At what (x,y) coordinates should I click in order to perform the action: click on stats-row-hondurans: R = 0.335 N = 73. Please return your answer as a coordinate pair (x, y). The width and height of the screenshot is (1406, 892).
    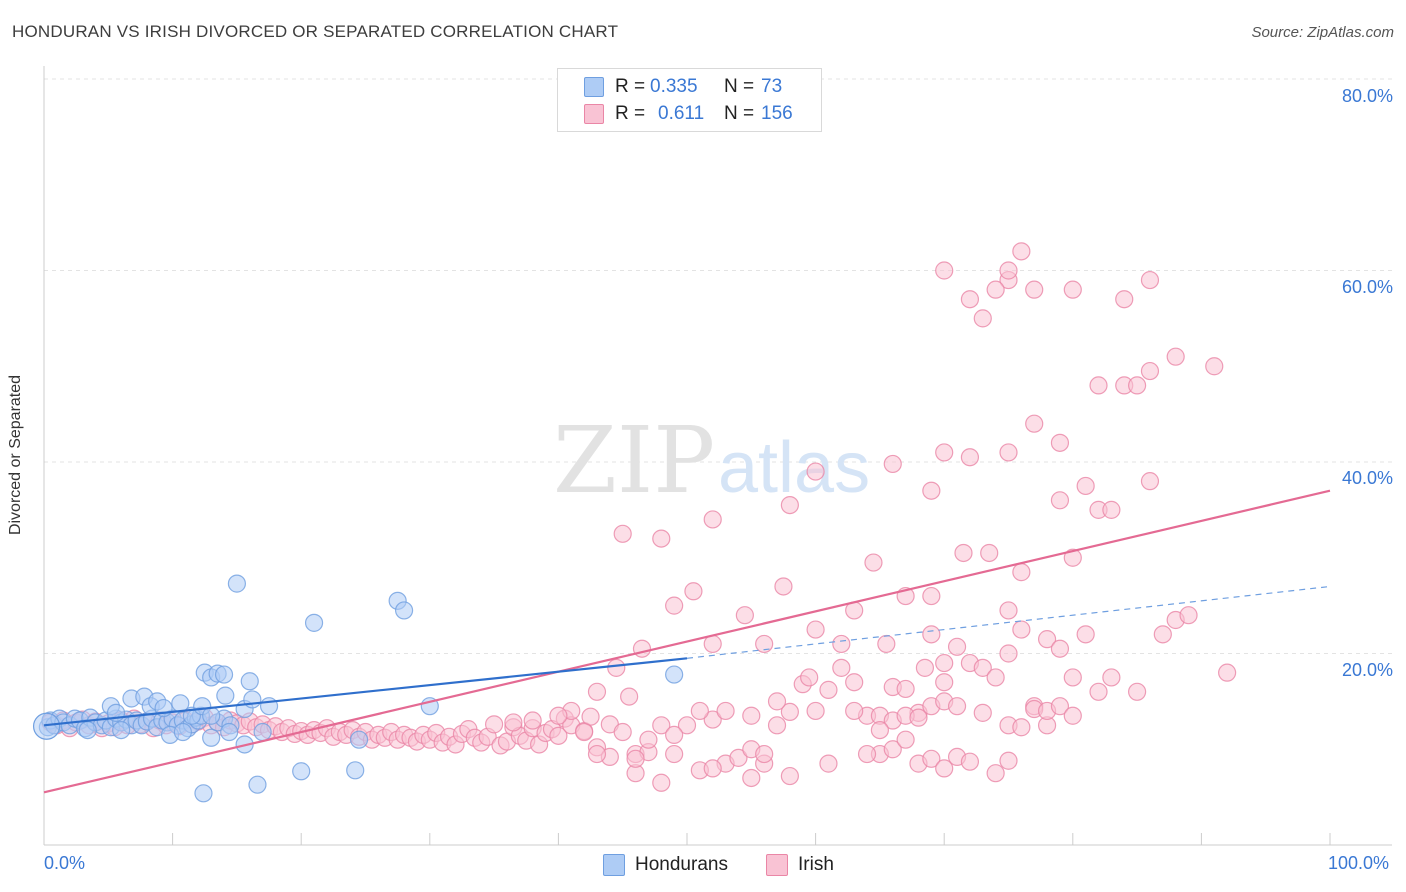
    Looking at the image, I should click on (689, 87).